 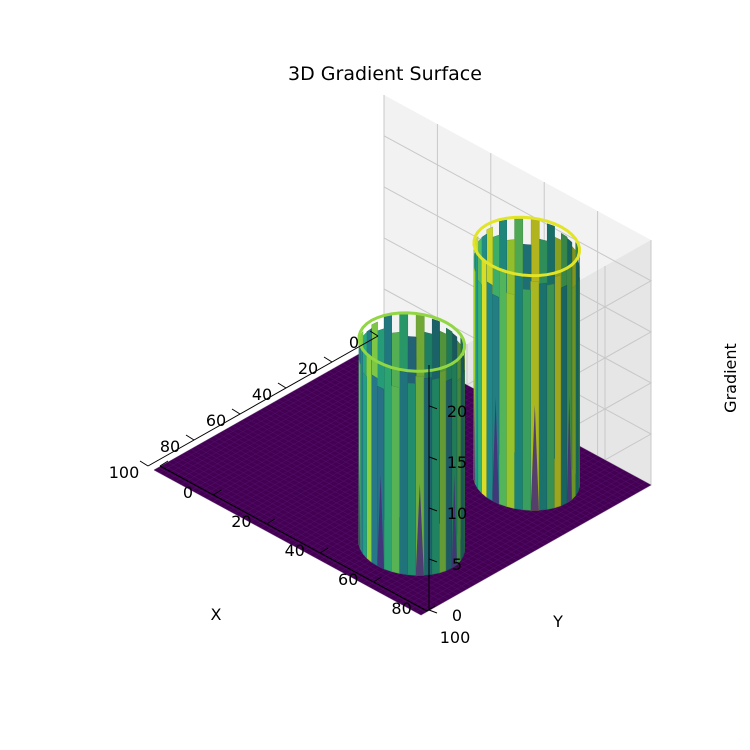 I want to click on x-axis-line, so click(x=263, y=401).